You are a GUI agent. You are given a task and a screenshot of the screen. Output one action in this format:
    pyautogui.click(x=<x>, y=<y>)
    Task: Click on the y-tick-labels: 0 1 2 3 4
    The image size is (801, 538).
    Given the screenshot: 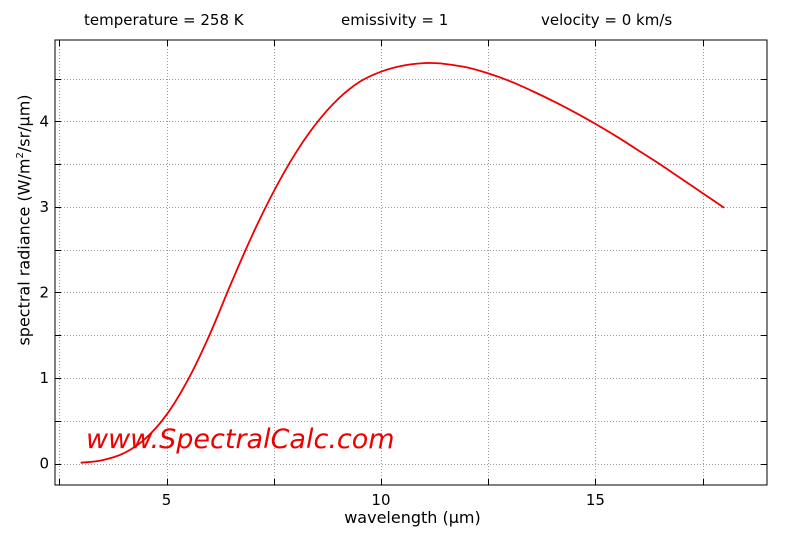 What is the action you would take?
    pyautogui.click(x=44, y=292)
    